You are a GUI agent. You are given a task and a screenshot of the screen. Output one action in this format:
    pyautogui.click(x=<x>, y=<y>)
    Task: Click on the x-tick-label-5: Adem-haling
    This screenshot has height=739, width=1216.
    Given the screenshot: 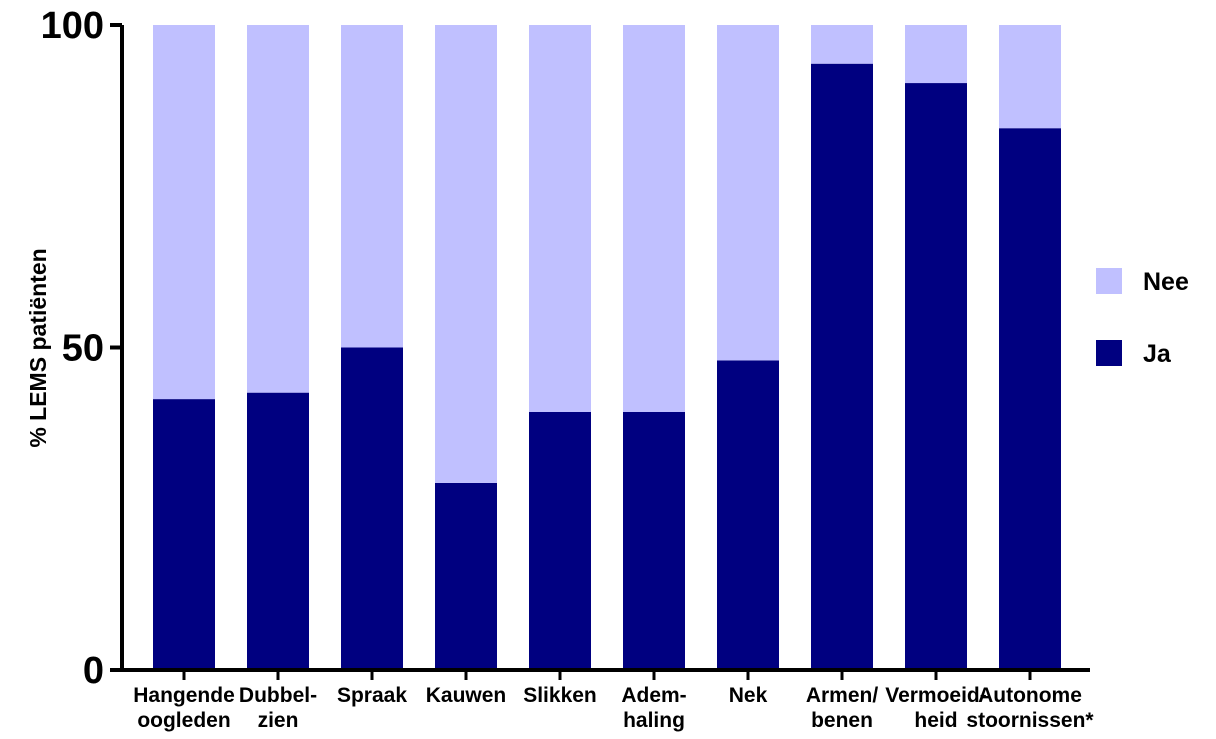 What is the action you would take?
    pyautogui.click(x=653, y=708)
    